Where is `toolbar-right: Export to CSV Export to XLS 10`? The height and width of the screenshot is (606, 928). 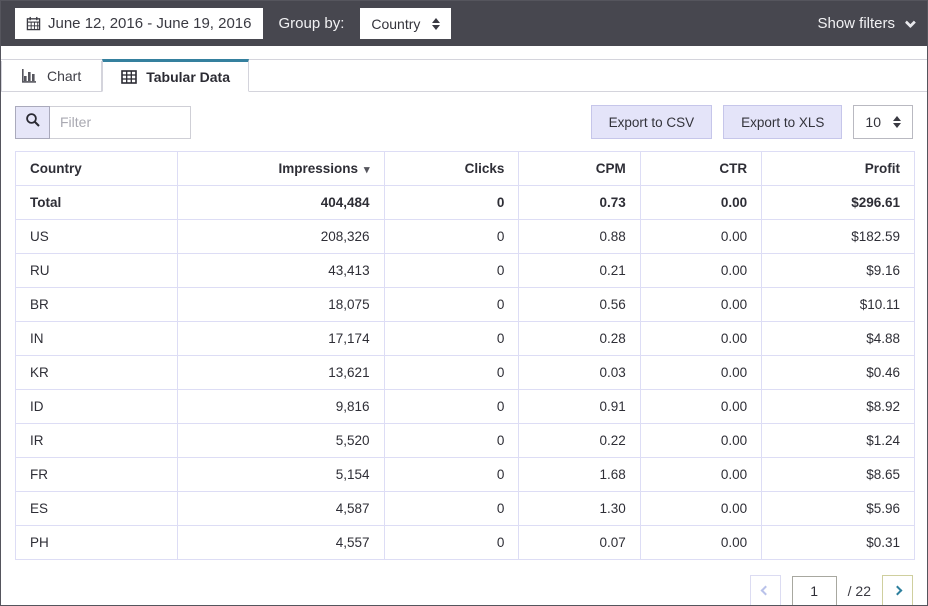
toolbar-right: Export to CSV Export to XLS 10 is located at coordinates (751, 122).